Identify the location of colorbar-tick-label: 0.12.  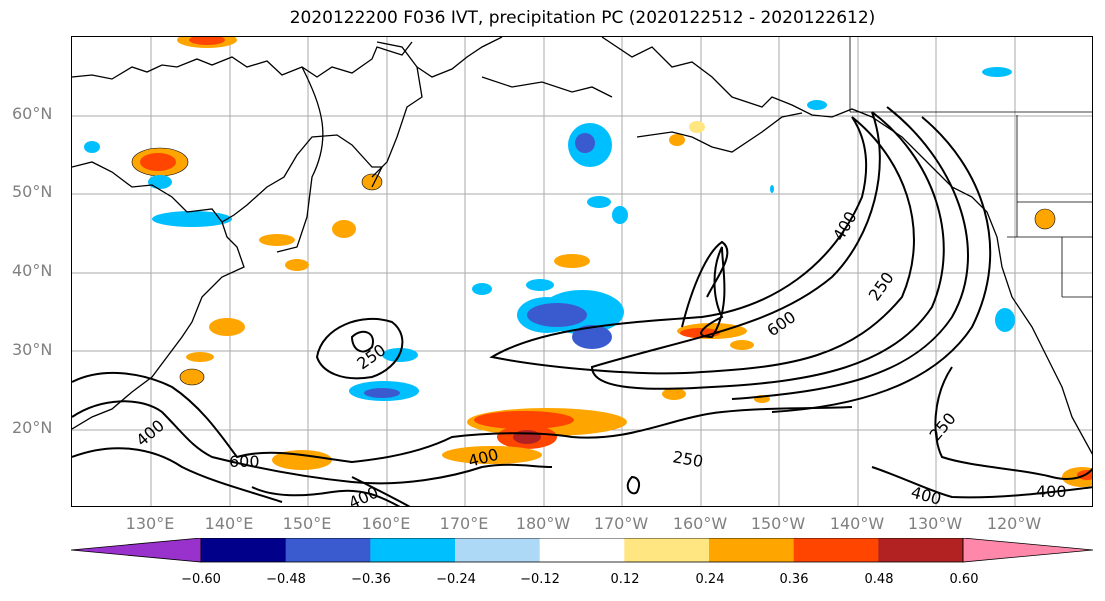
(625, 579).